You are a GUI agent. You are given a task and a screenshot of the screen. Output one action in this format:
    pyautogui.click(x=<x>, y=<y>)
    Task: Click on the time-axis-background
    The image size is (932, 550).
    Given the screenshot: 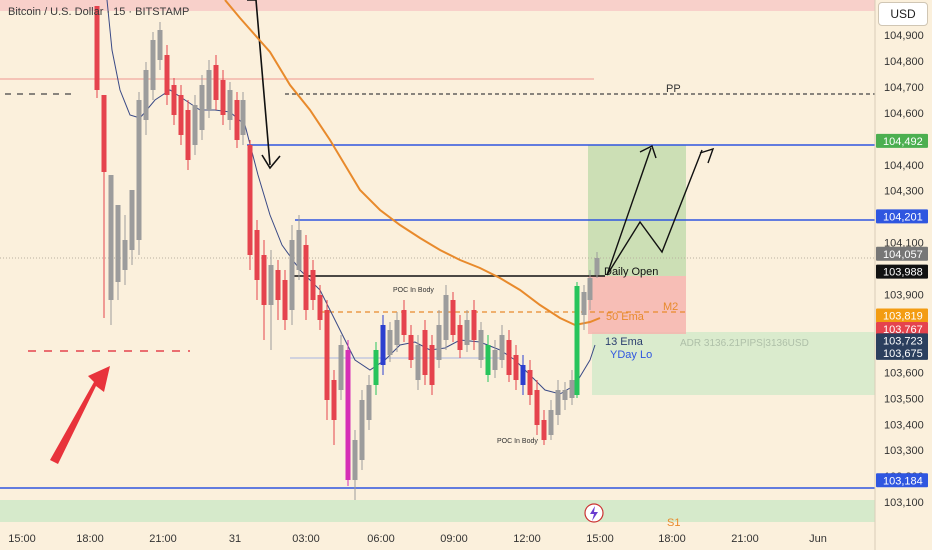 What is the action you would take?
    pyautogui.click(x=437, y=538)
    